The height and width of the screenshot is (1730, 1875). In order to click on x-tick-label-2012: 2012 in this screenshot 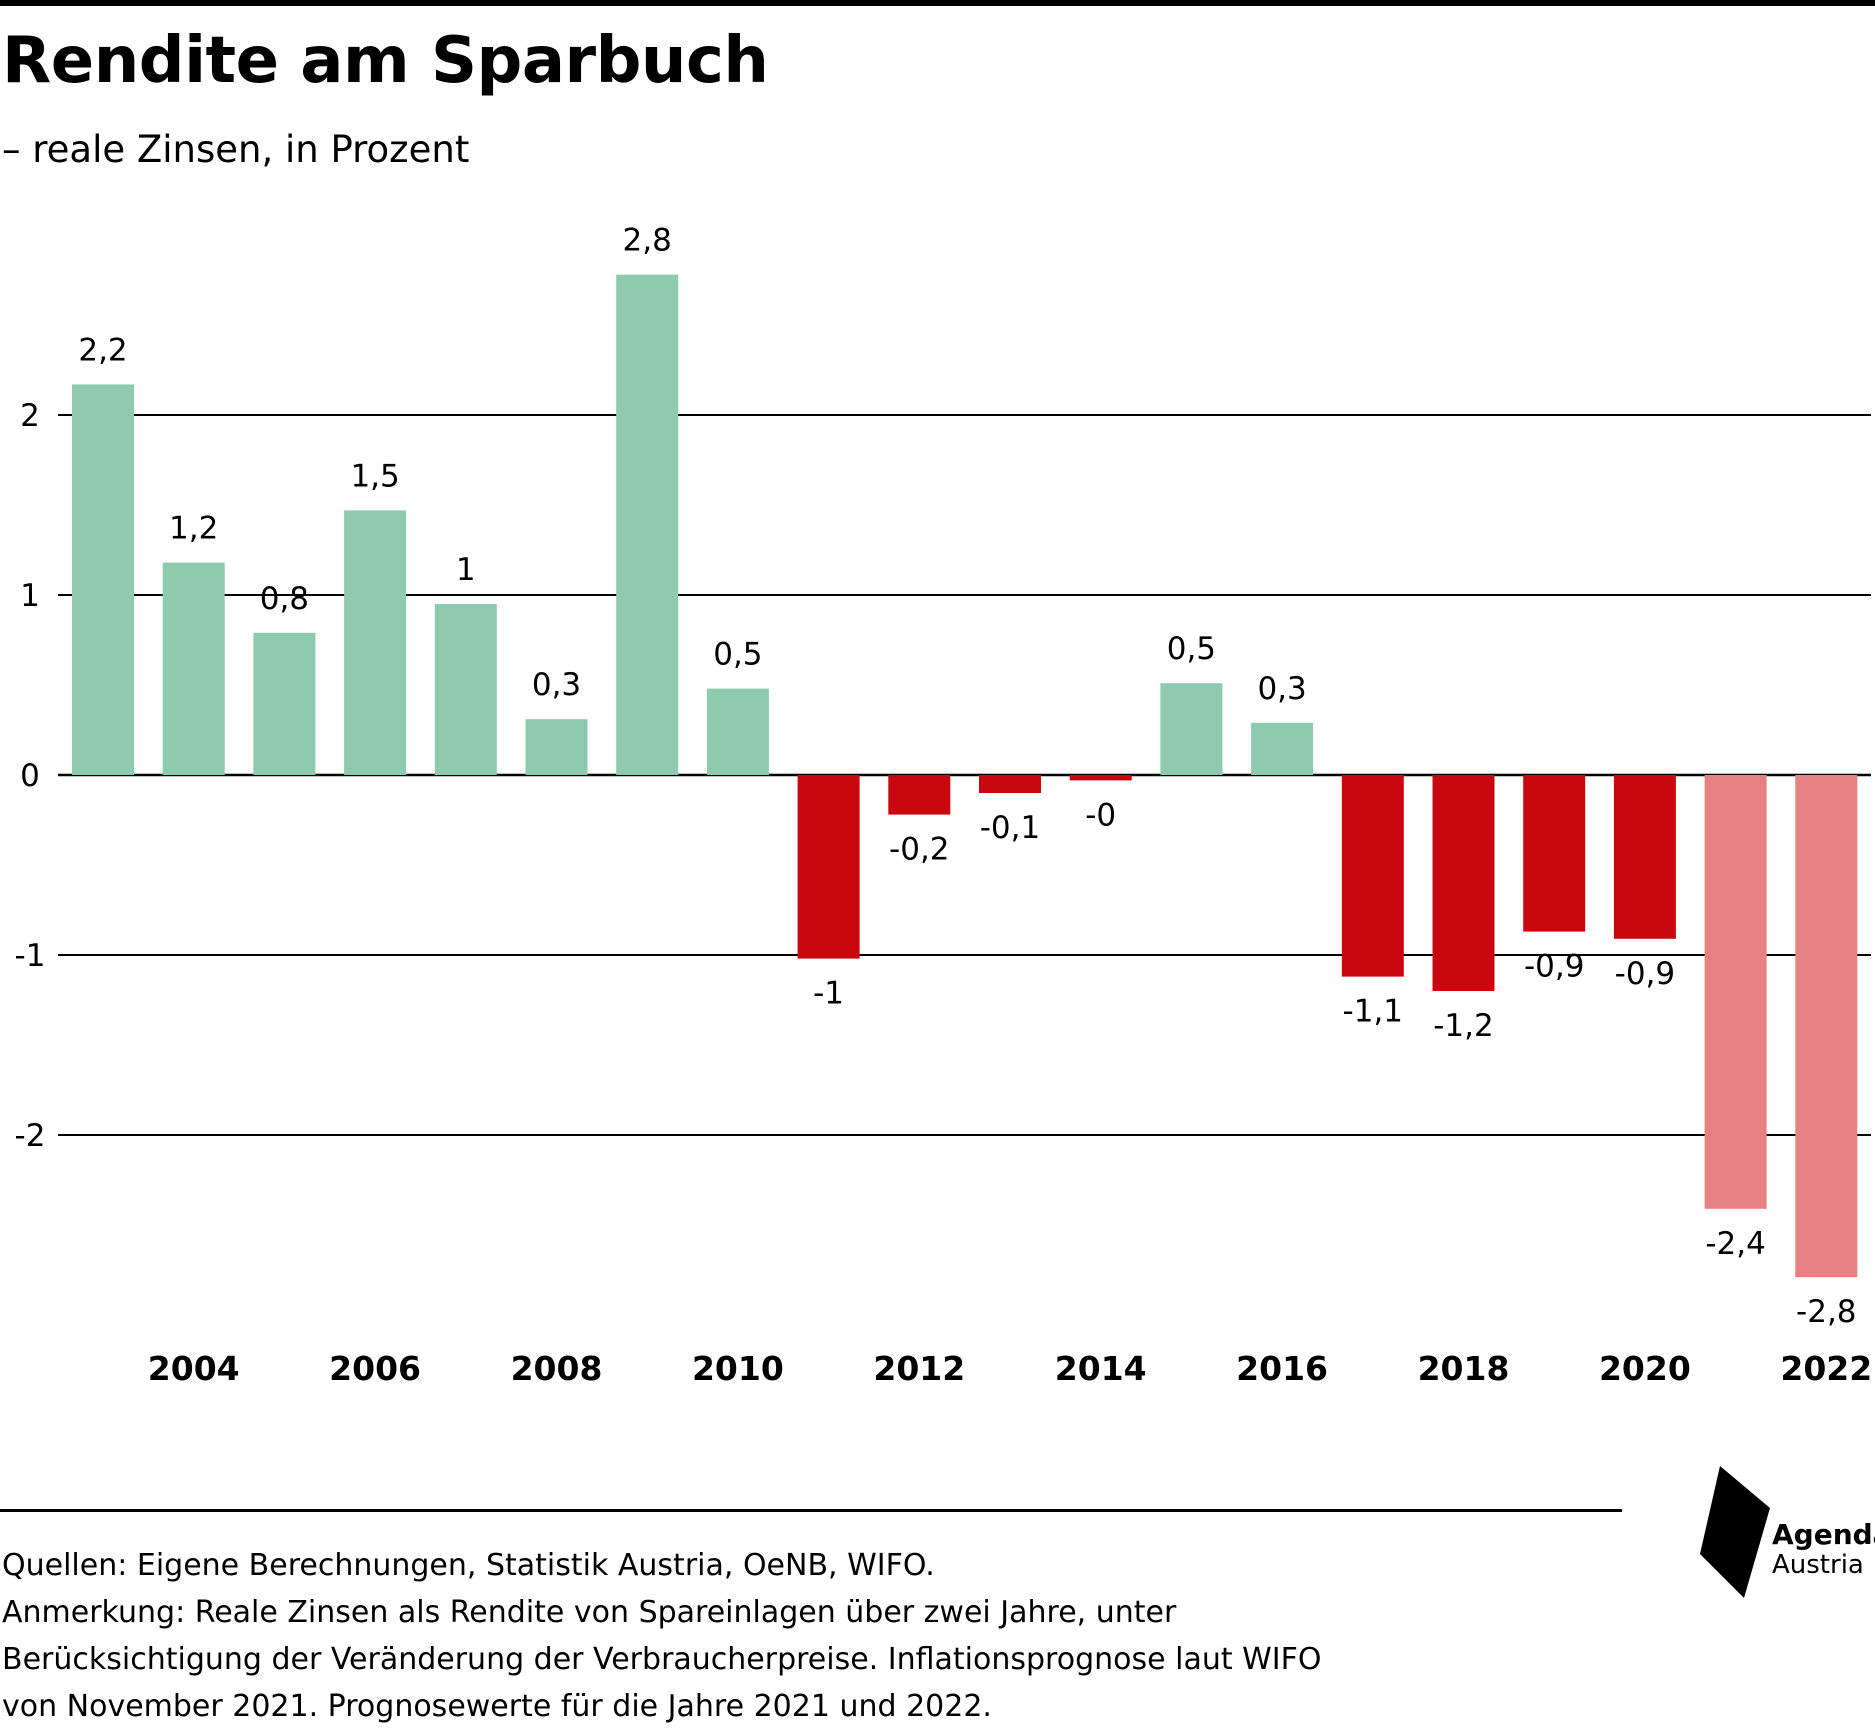, I will do `click(919, 1368)`.